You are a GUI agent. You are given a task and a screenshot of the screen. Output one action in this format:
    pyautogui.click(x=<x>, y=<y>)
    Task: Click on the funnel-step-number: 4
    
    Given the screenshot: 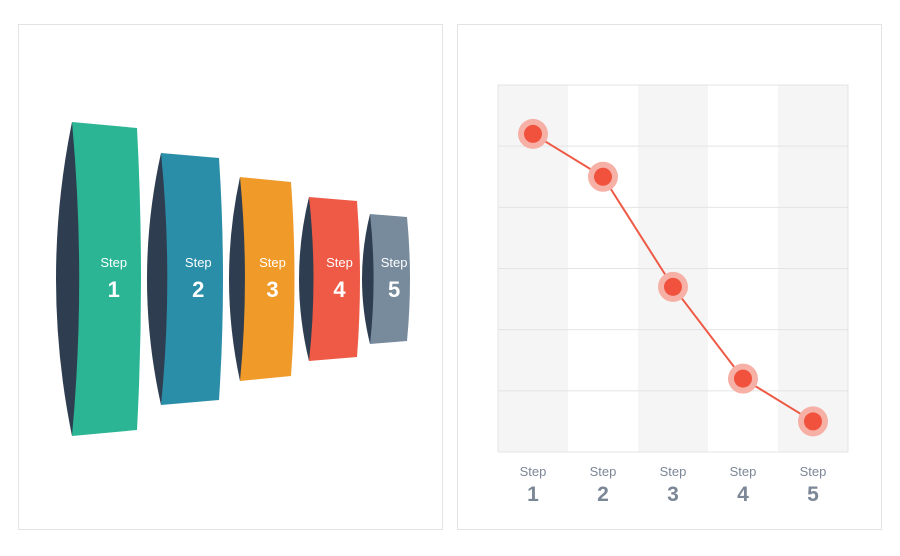 What is the action you would take?
    pyautogui.click(x=339, y=289)
    